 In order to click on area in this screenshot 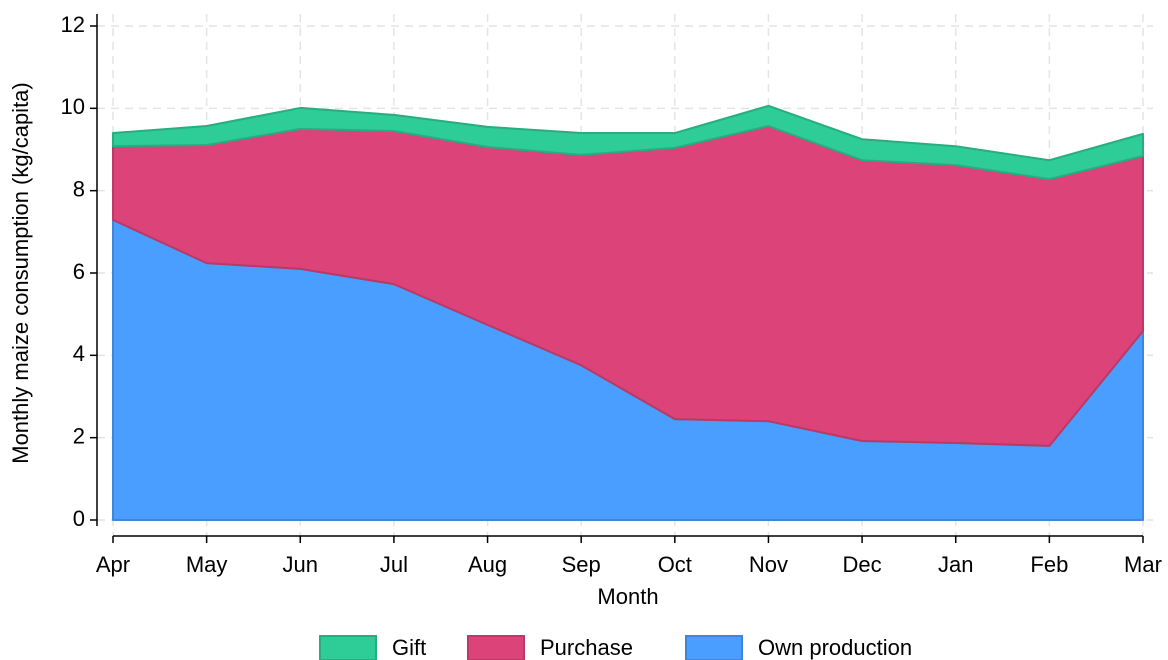, I will do `click(628, 142)`.